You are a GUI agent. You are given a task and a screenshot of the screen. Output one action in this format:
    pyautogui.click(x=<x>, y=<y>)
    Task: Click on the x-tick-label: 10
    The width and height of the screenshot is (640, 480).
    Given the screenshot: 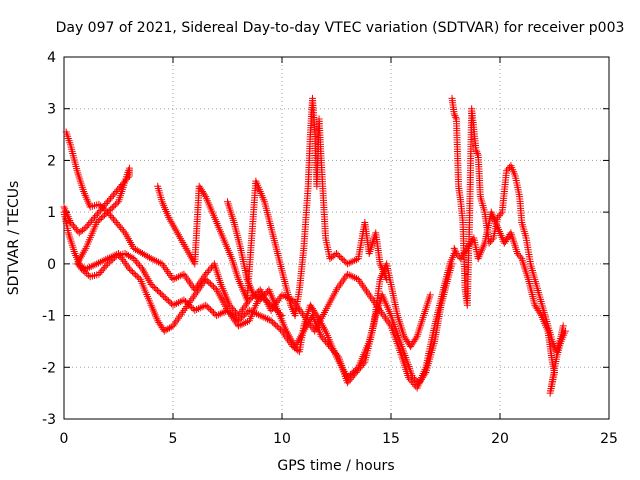 What is the action you would take?
    pyautogui.click(x=282, y=439)
    